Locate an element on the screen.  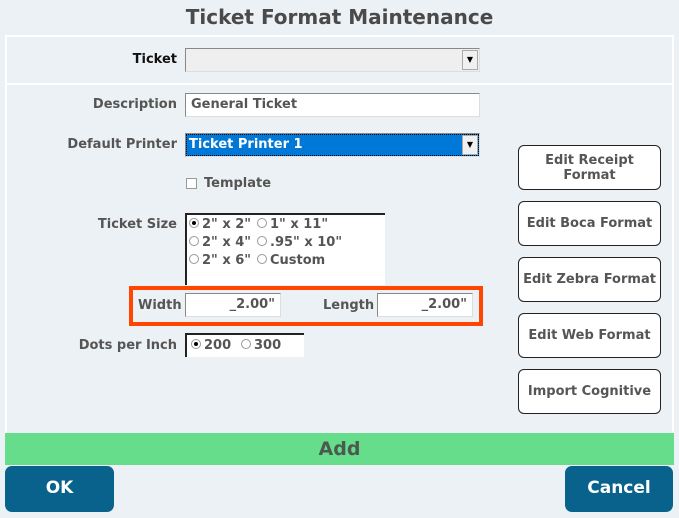
dpi-option-300: 300 is located at coordinates (261, 345).